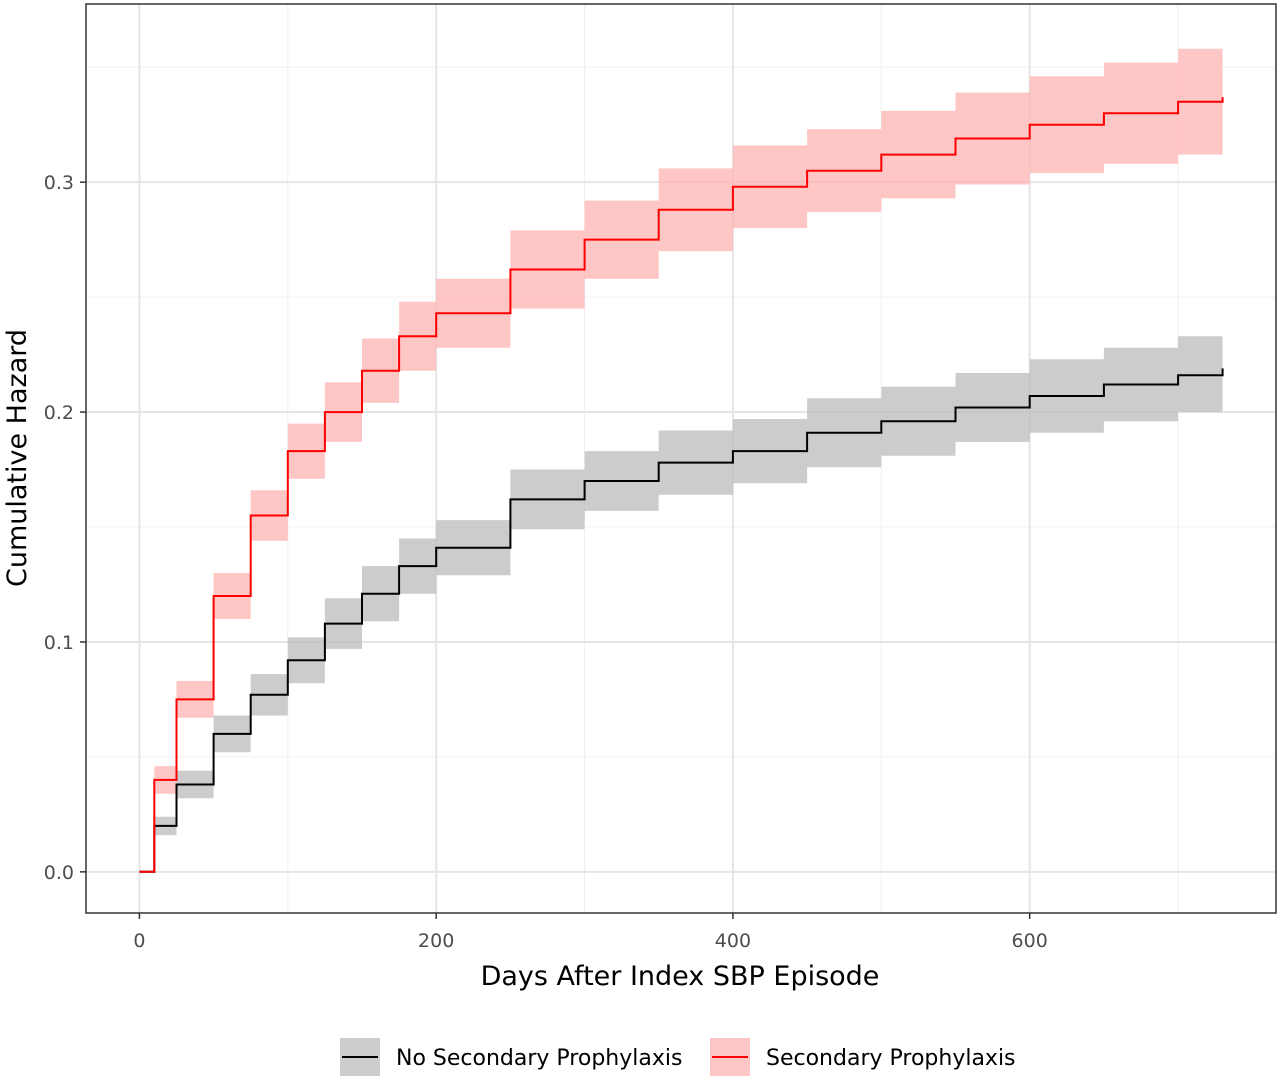 This screenshot has width=1280, height=1078. What do you see at coordinates (17, 458) in the screenshot?
I see `y-axis-title: Cumulative Hazard` at bounding box center [17, 458].